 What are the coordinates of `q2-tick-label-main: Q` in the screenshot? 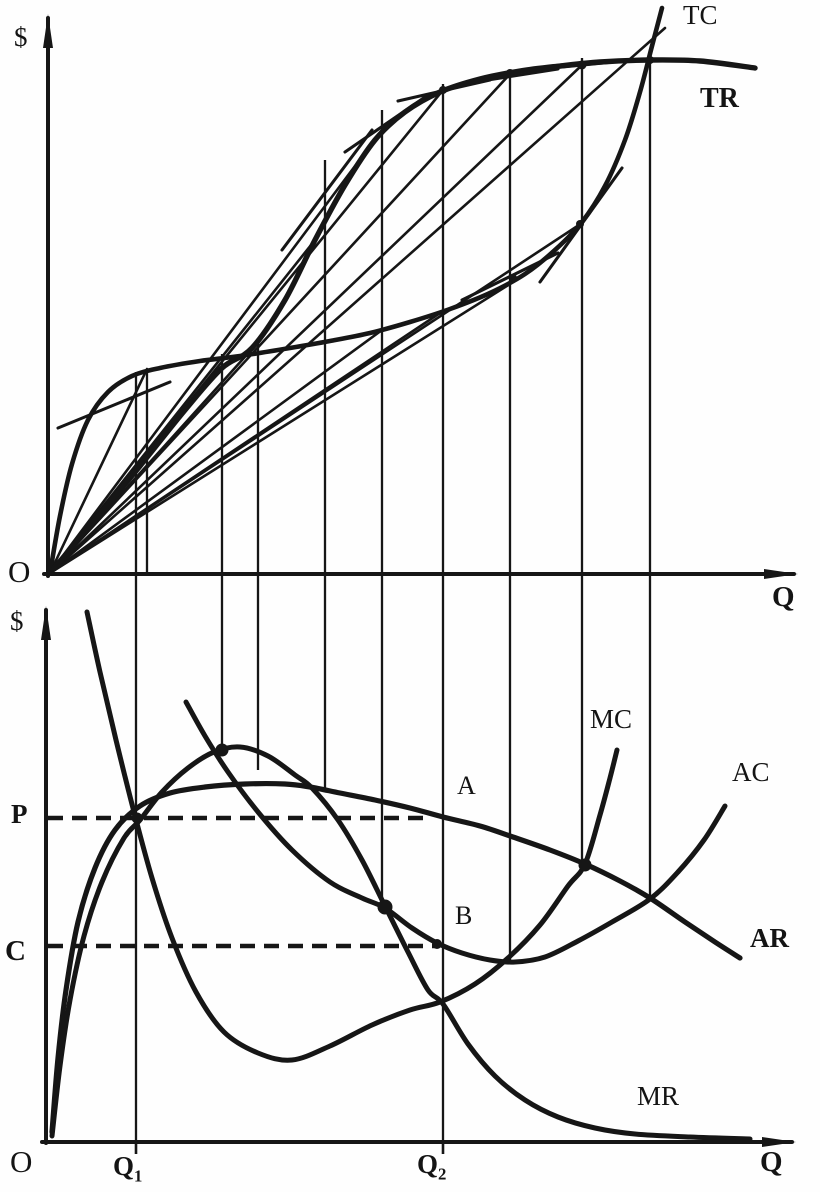 It's located at (428, 1164).